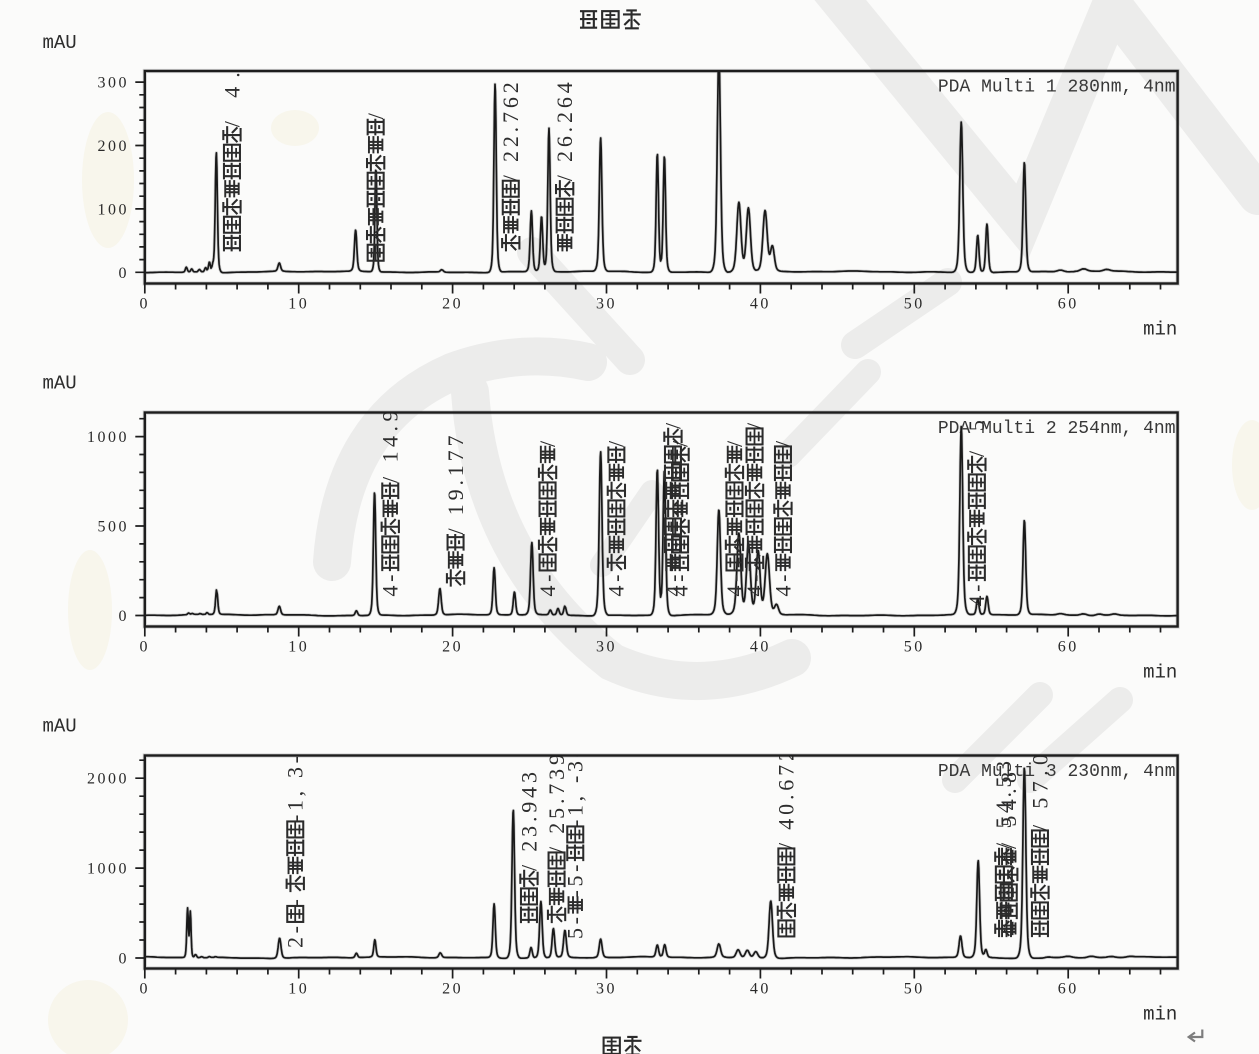 The height and width of the screenshot is (1054, 1259). Describe the element at coordinates (510, 131) in the screenshot. I see `svg-text: / 22.762` at that location.